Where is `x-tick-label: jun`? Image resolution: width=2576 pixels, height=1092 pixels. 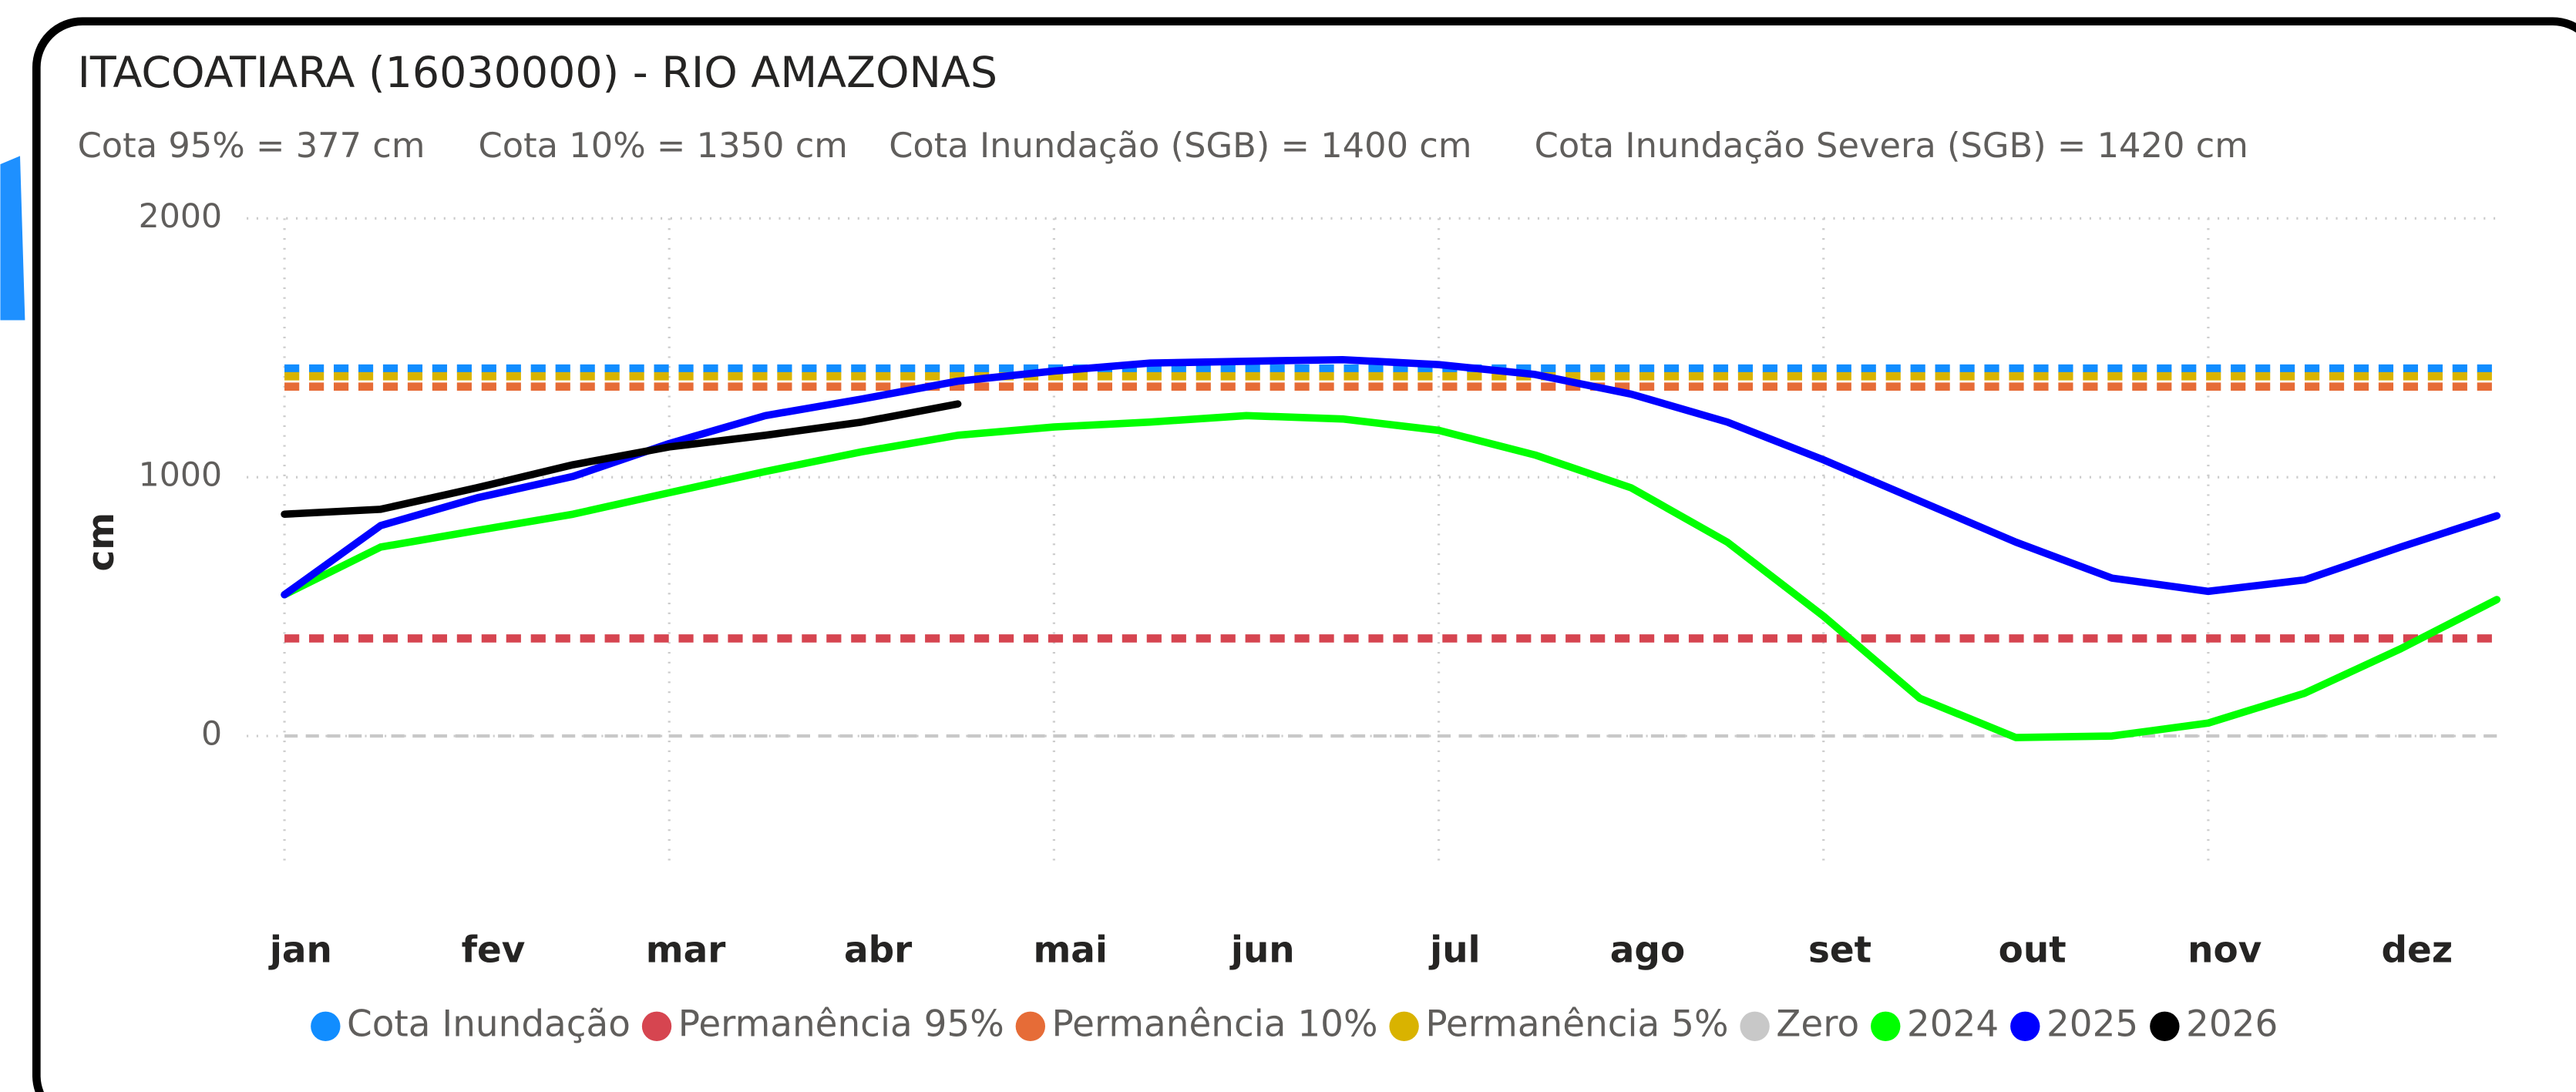 x-tick-label: jun is located at coordinates (1262, 950).